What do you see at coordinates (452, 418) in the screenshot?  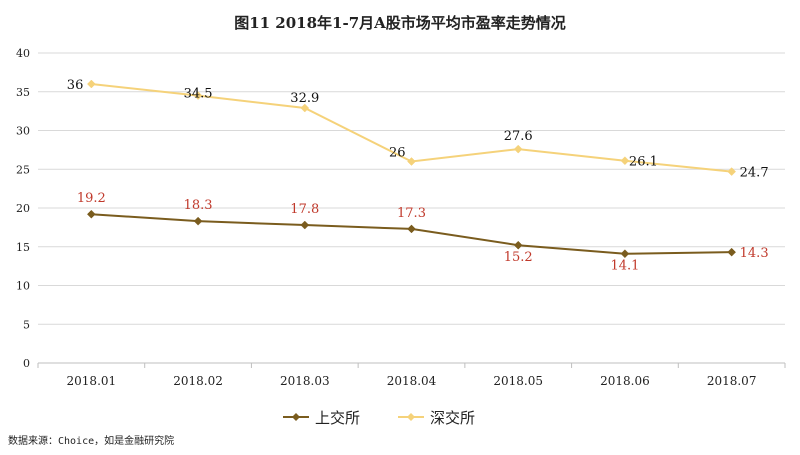 I see `legend-label: 深交所` at bounding box center [452, 418].